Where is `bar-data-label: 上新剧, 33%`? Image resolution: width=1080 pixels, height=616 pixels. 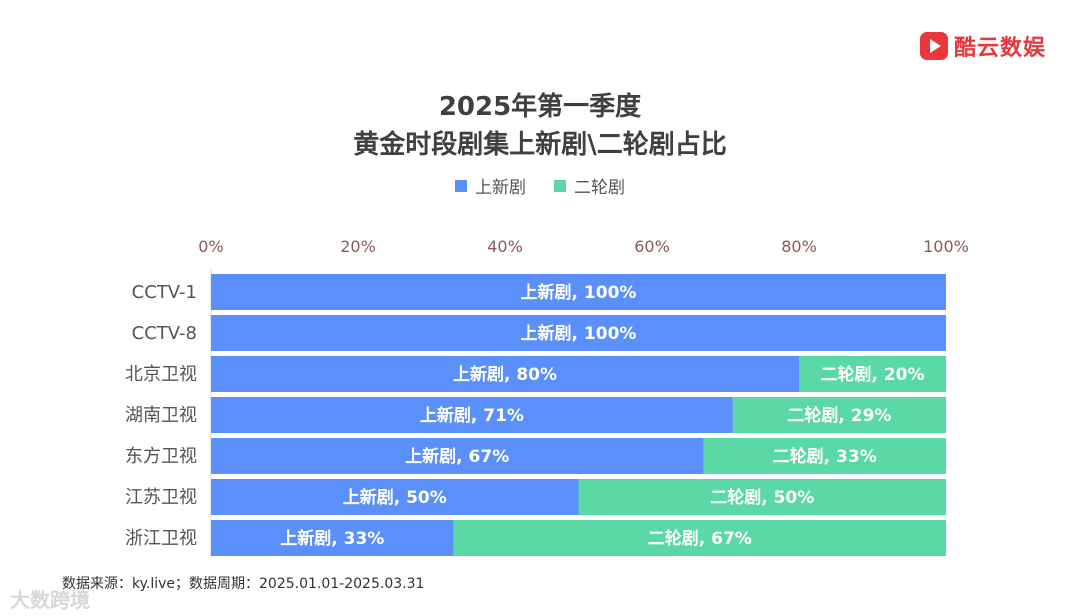 bar-data-label: 上新剧, 33% is located at coordinates (332, 538).